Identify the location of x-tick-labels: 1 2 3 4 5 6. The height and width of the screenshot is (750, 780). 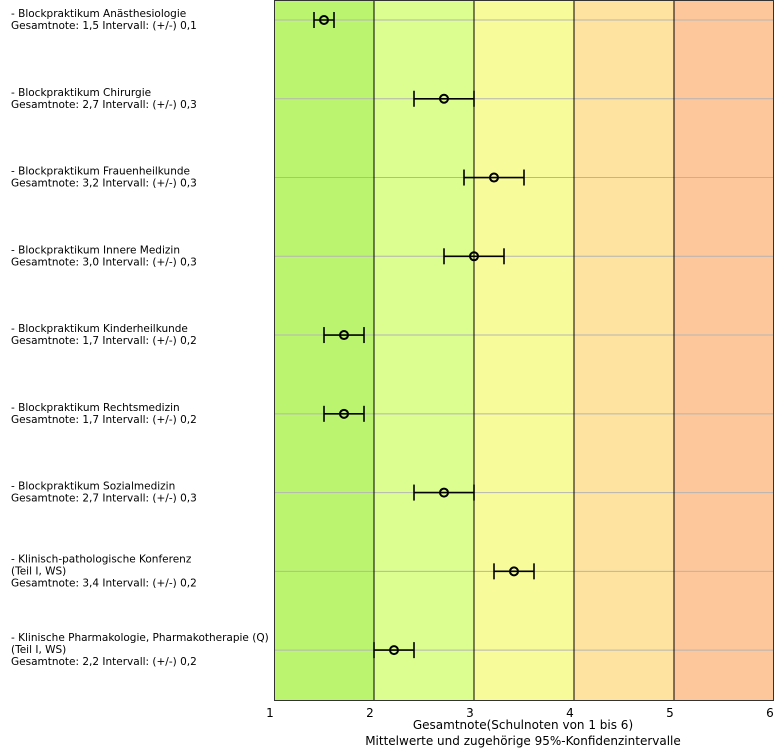
(520, 713).